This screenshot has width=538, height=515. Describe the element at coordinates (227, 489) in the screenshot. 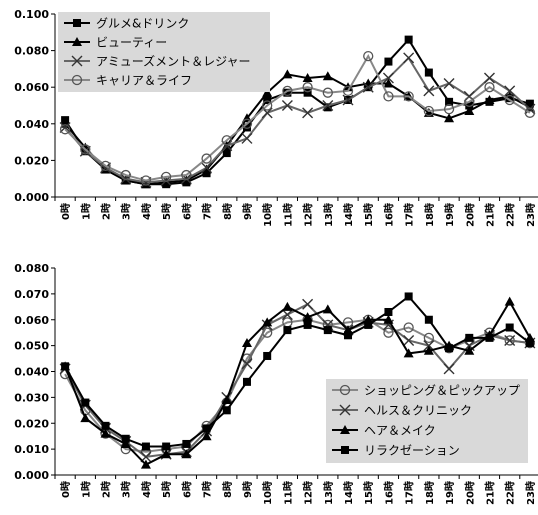

I see `x-tick-label: 8時` at that location.